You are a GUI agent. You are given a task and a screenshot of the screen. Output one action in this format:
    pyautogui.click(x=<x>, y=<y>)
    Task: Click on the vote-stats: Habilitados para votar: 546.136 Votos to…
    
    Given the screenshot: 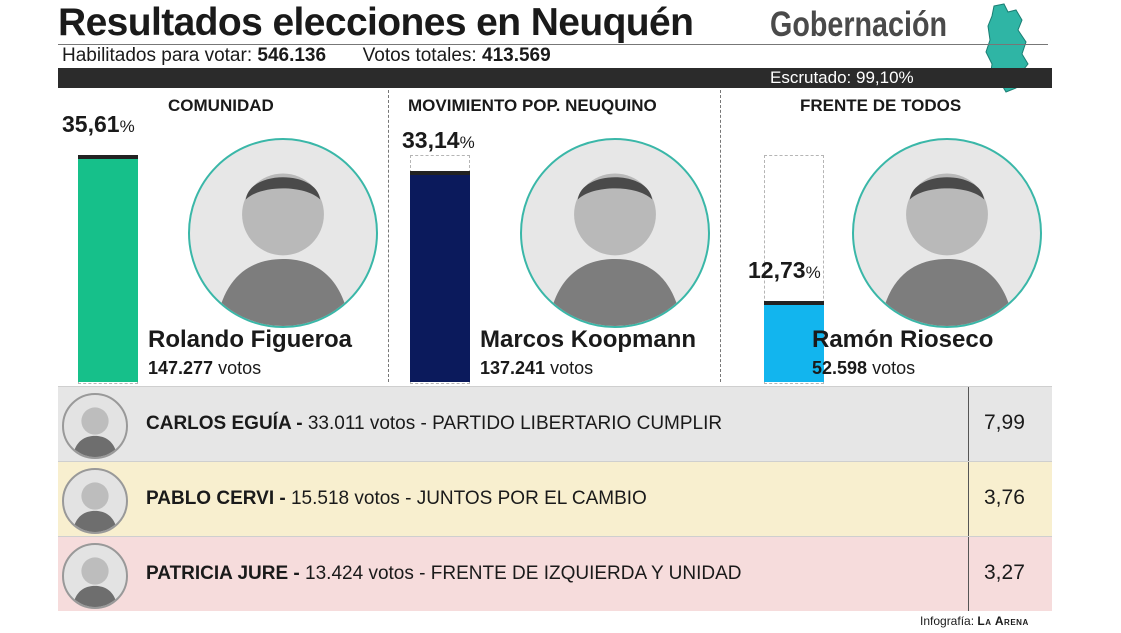 What is the action you would take?
    pyautogui.click(x=306, y=56)
    